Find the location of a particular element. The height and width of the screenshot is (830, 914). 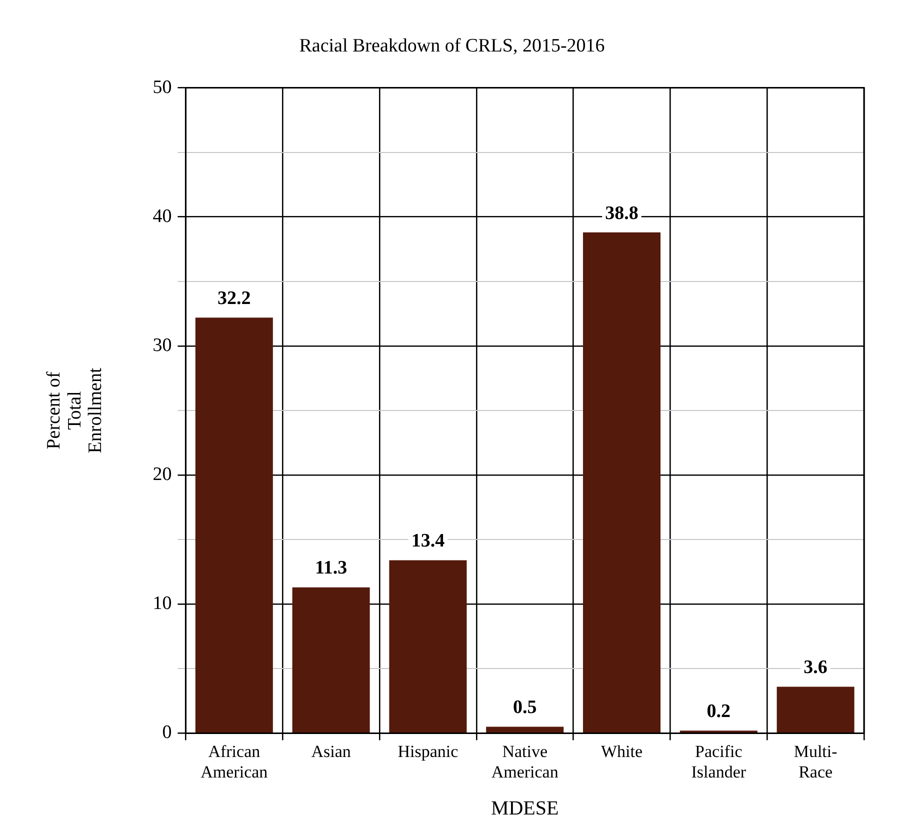

data-label: 38.8 is located at coordinates (621, 213).